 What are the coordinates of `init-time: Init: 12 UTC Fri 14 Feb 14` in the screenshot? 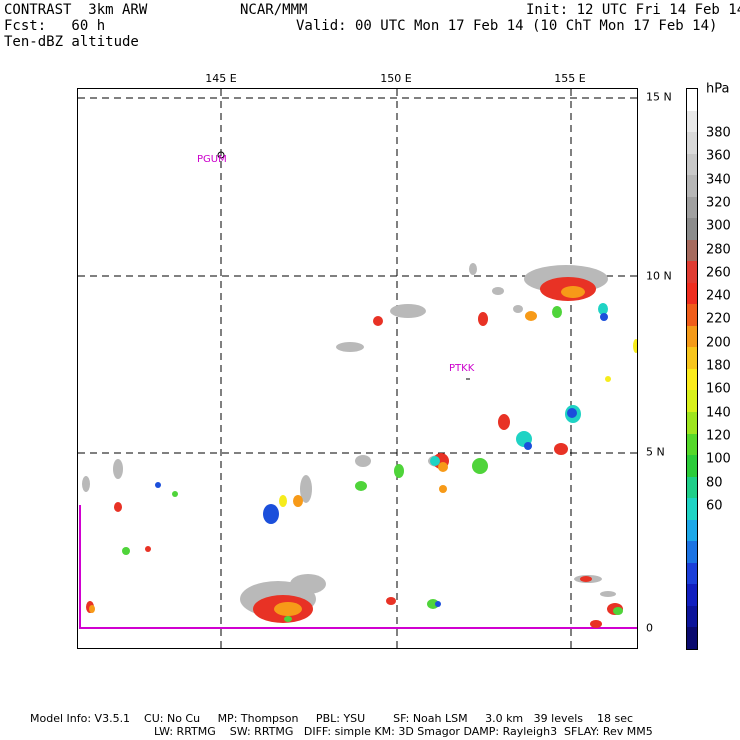 It's located at (633, 10).